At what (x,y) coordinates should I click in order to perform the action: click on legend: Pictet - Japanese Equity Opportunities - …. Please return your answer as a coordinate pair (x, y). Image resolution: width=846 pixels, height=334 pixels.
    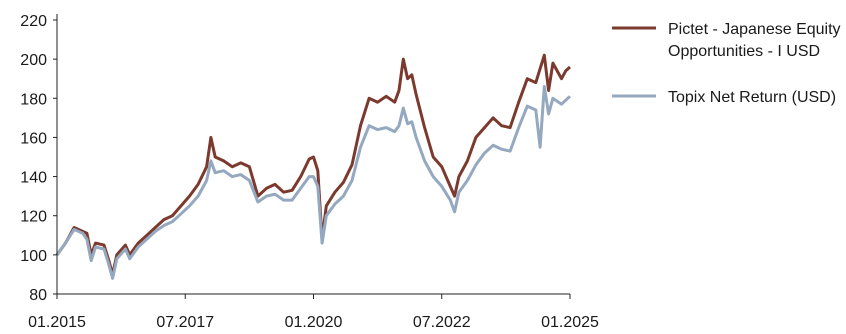
    Looking at the image, I should click on (726, 63).